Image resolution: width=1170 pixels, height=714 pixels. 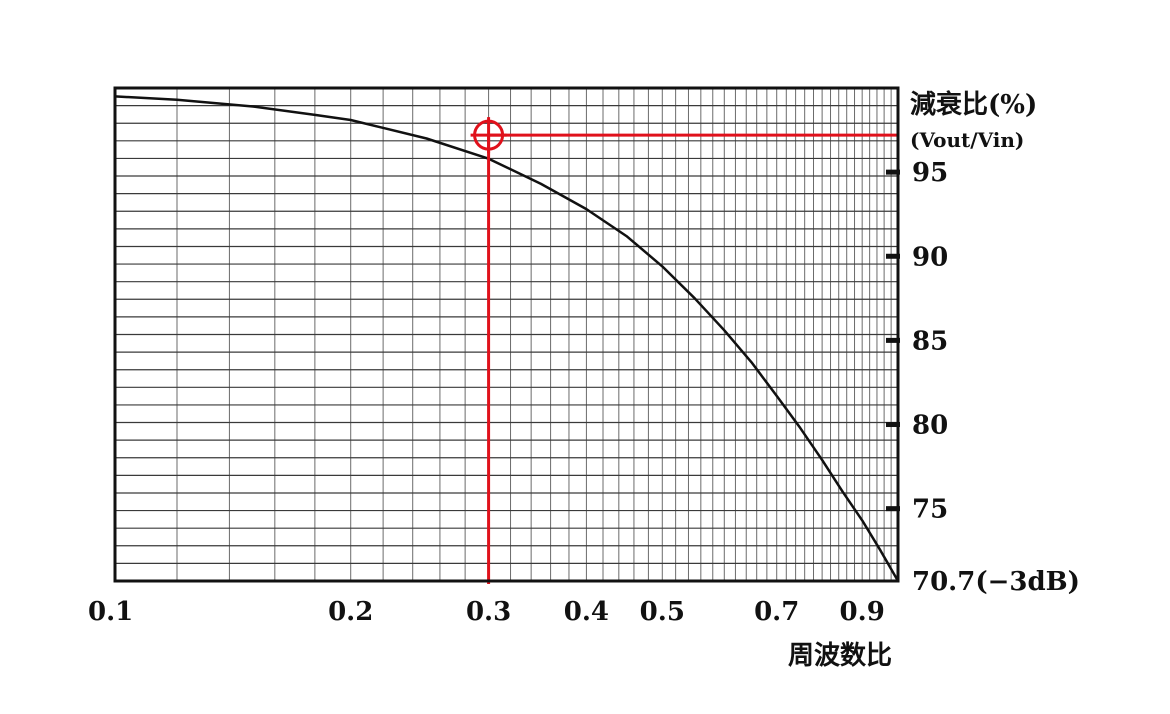 I want to click on x-tick-label: 0.1, so click(x=110, y=612).